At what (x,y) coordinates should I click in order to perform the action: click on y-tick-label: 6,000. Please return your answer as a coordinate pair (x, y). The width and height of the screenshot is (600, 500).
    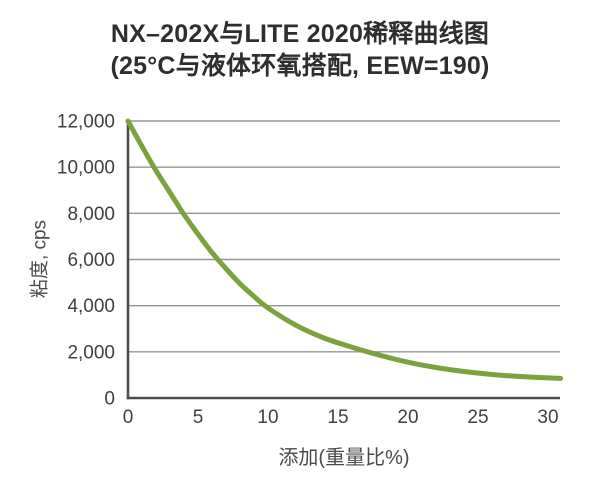
    Looking at the image, I should click on (91, 260).